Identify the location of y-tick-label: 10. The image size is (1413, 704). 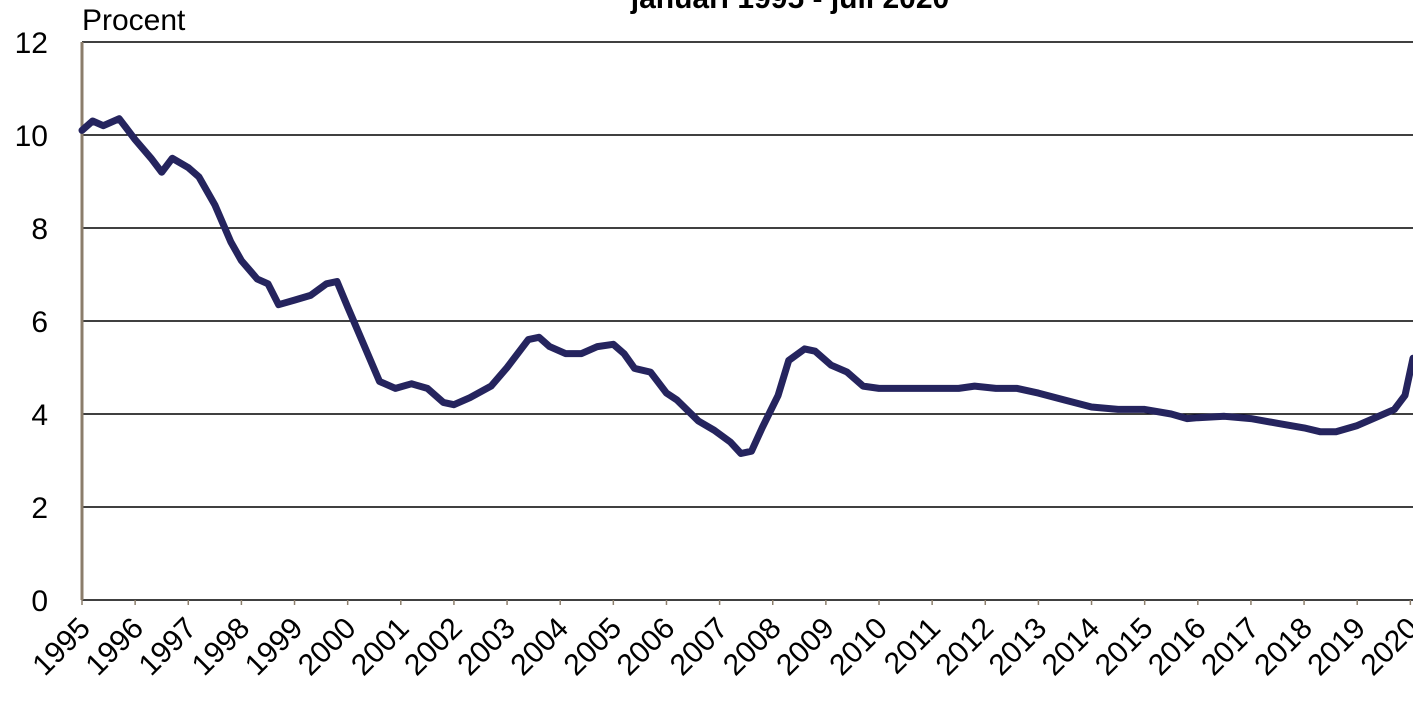
(31, 136).